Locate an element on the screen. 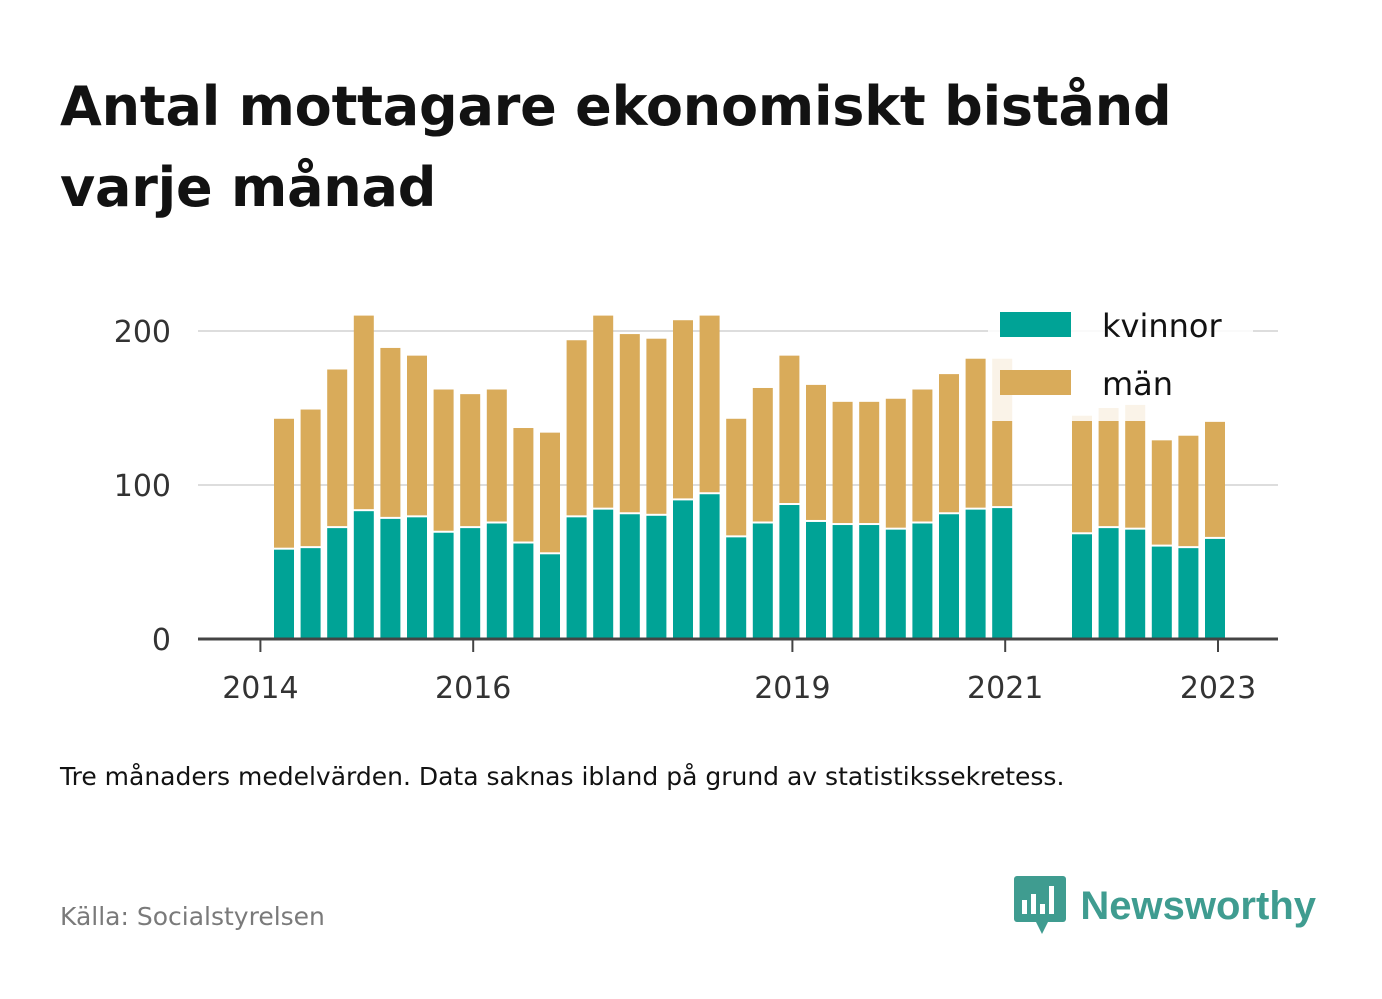 This screenshot has height=999, width=1382. legend-swatch-man is located at coordinates (1035, 382).